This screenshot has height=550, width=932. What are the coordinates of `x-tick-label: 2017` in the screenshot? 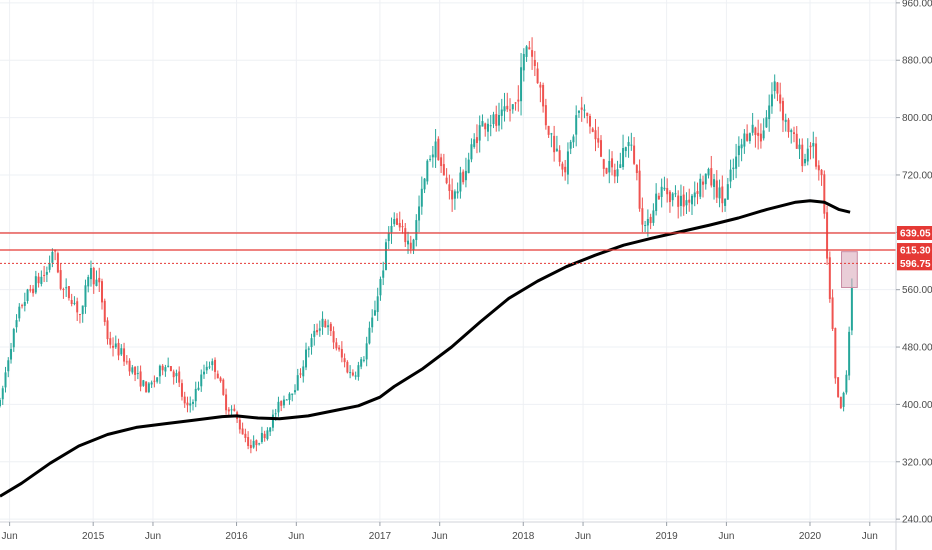 It's located at (380, 536).